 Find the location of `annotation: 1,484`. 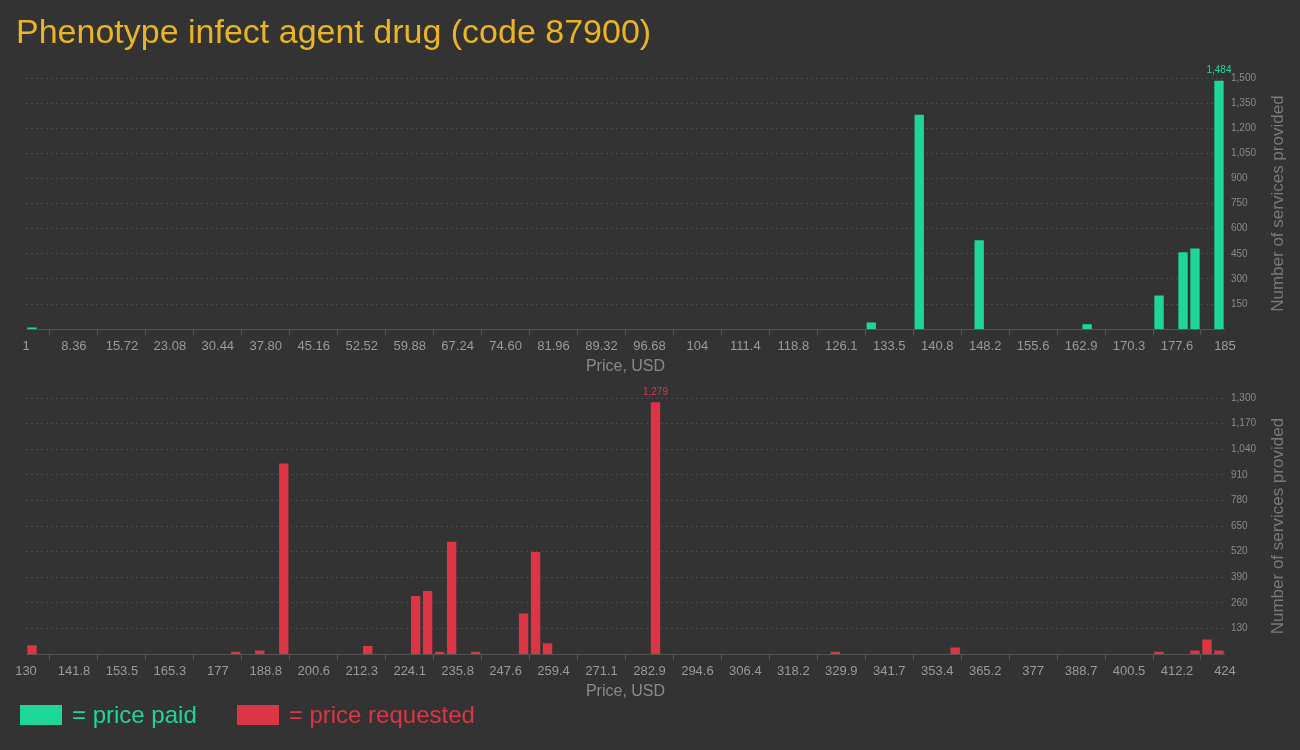

annotation: 1,484 is located at coordinates (1219, 70).